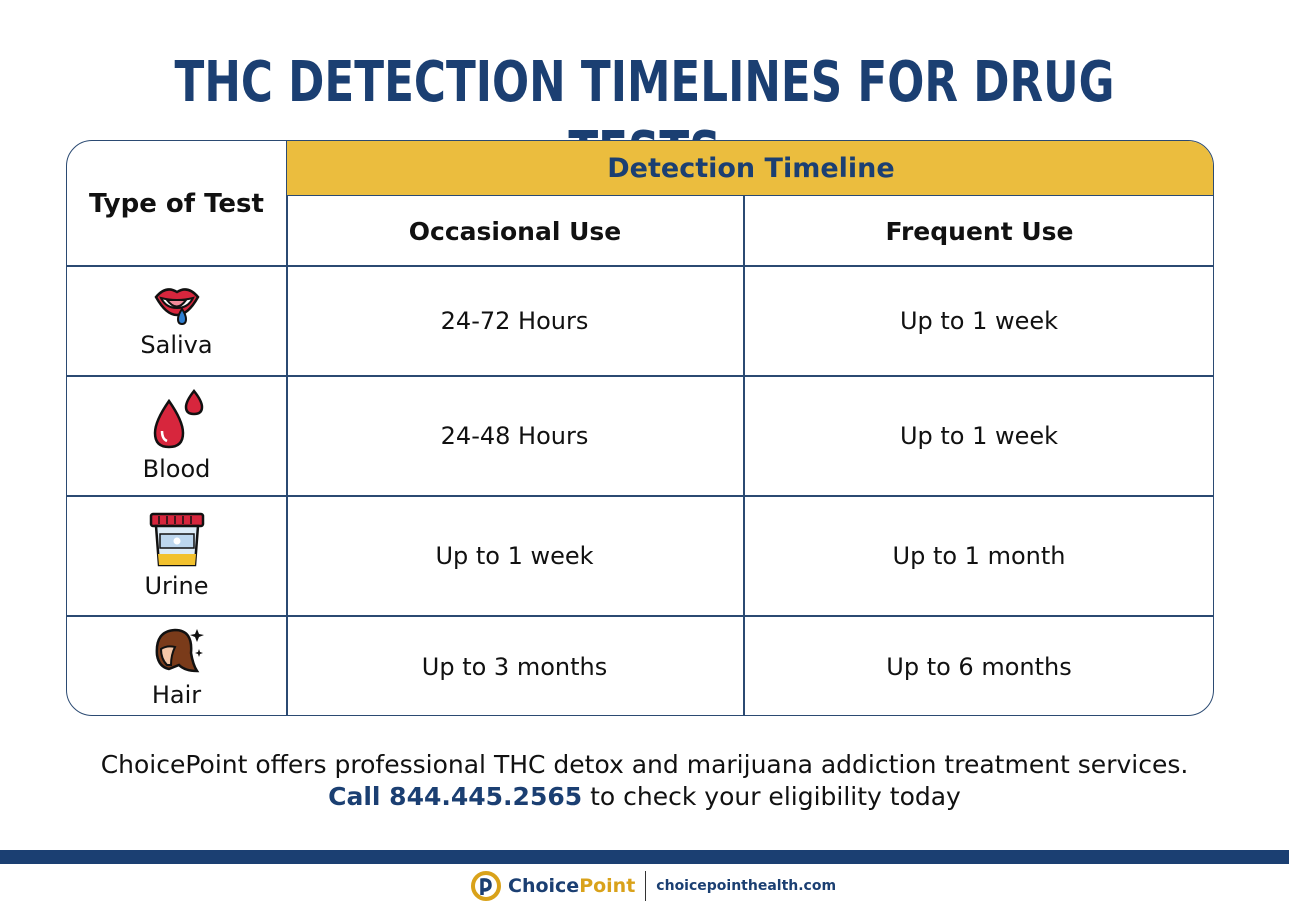  Describe the element at coordinates (644, 857) in the screenshot. I see `footer-bar` at that location.